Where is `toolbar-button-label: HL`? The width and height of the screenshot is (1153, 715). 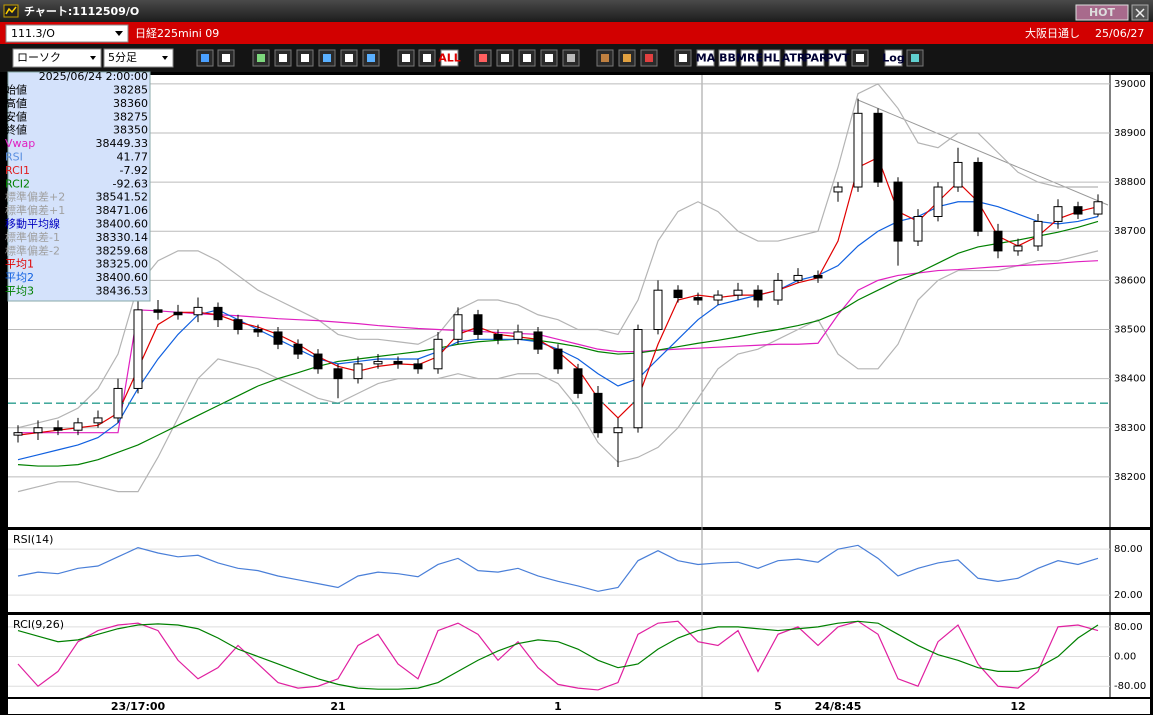 toolbar-button-label: HL is located at coordinates (771, 58).